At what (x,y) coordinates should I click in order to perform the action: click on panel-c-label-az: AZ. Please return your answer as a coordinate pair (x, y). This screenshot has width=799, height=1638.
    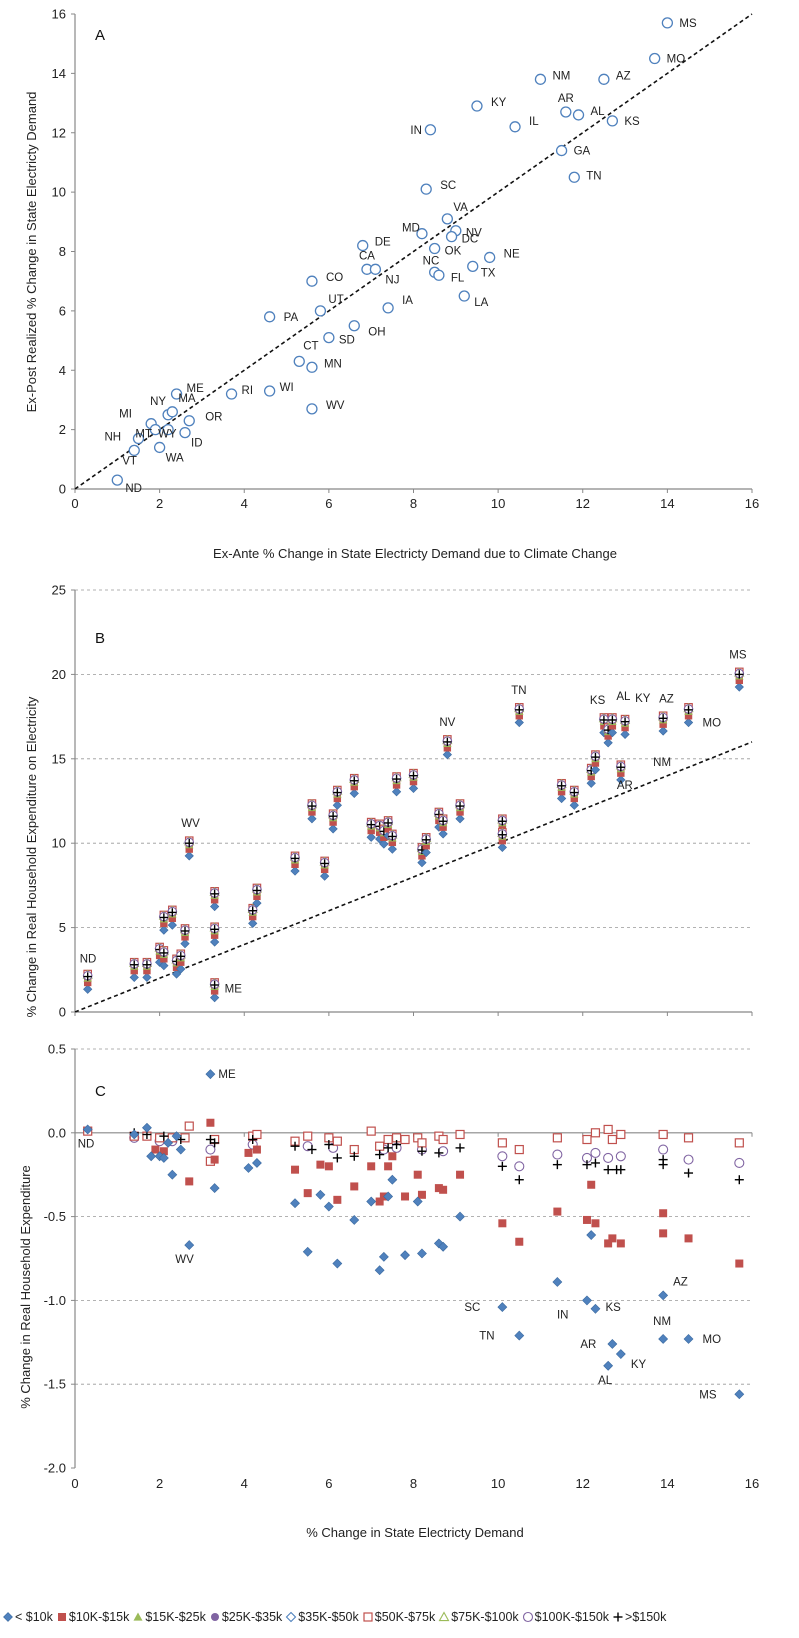
    Looking at the image, I should click on (680, 1282).